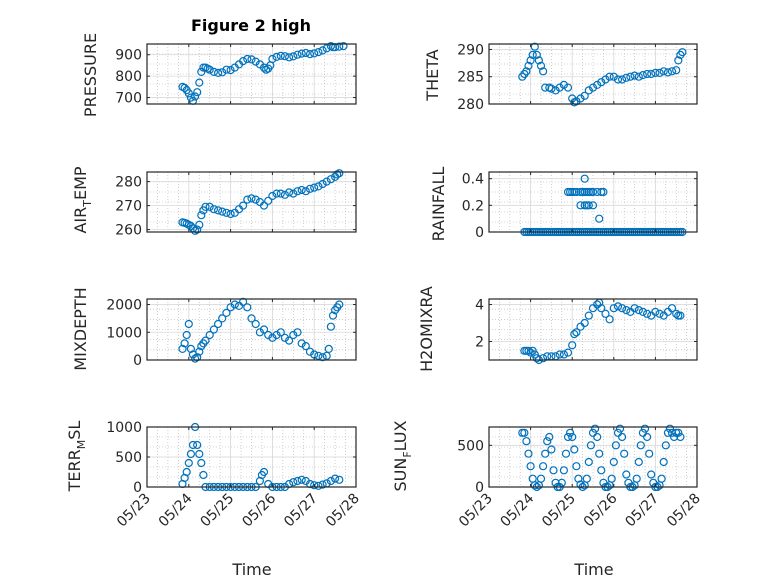 The image size is (778, 583). Describe the element at coordinates (470, 446) in the screenshot. I see `y-tick-label: 500` at that location.